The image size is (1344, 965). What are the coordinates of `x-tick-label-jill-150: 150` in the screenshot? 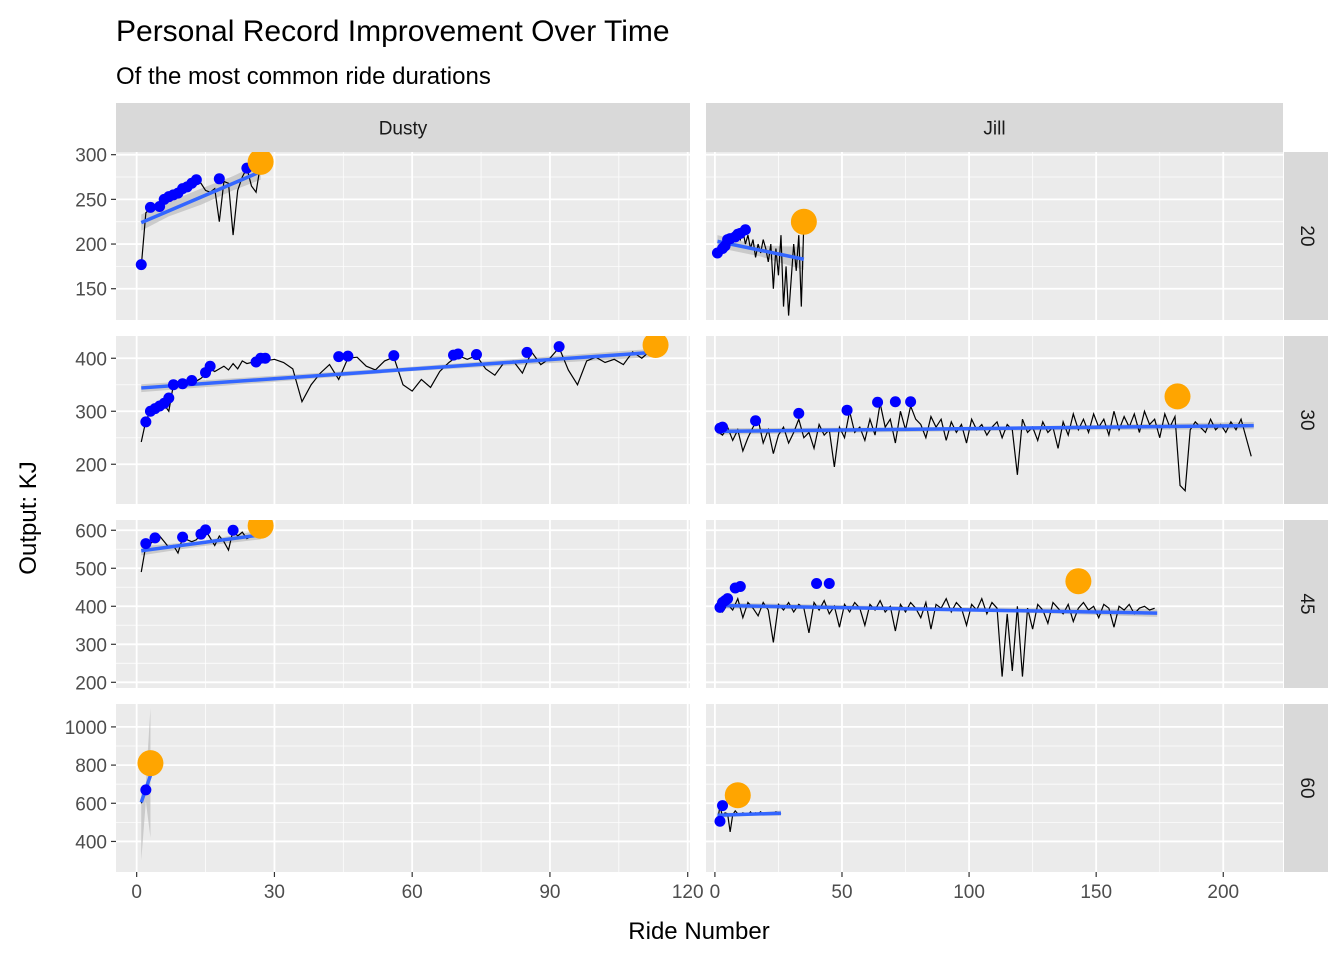 It's located at (1096, 892).